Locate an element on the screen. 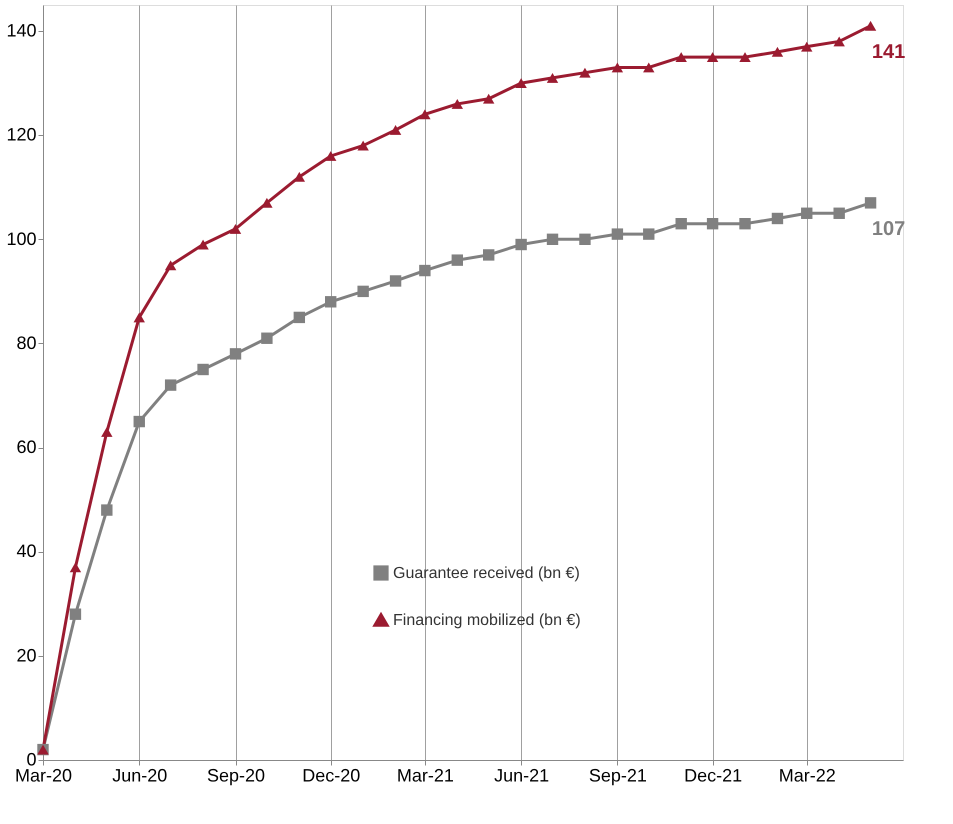 The height and width of the screenshot is (824, 953). y-tick-label: 60 is located at coordinates (26, 447).